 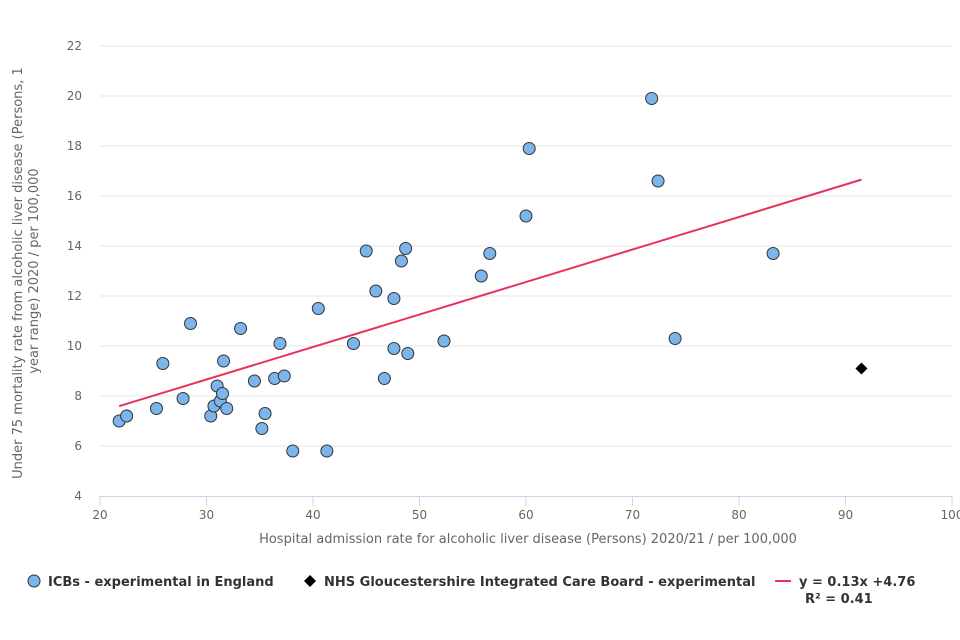 What do you see at coordinates (839, 599) in the screenshot?
I see `legend-label-trendline-r2: R² = 0.41` at bounding box center [839, 599].